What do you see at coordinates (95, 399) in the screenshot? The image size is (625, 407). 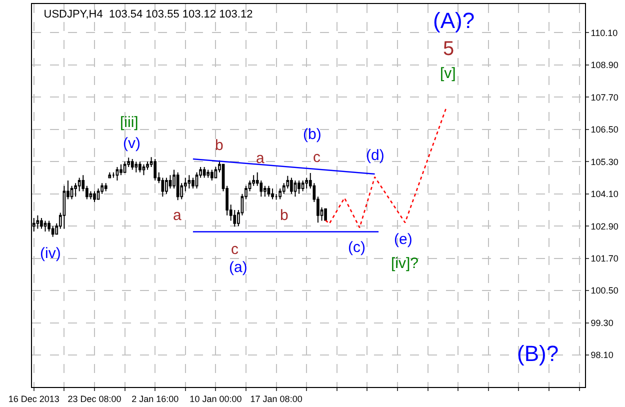 I see `x-tick-label: 23 Dec 08:00` at bounding box center [95, 399].